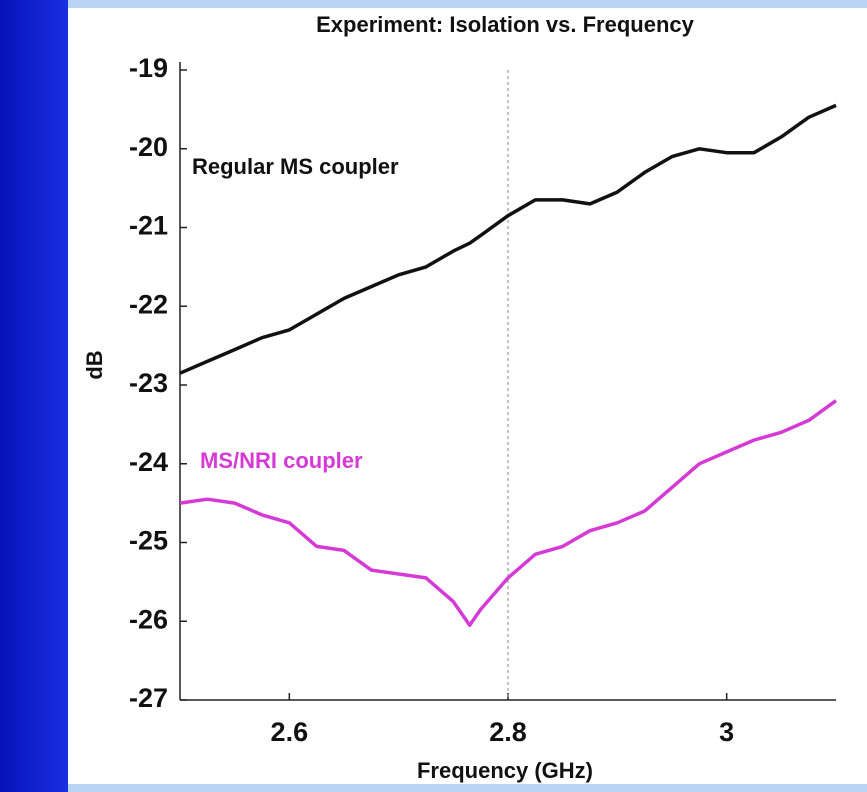 The image size is (867, 792). What do you see at coordinates (148, 619) in the screenshot?
I see `y-tick-label: -26` at bounding box center [148, 619].